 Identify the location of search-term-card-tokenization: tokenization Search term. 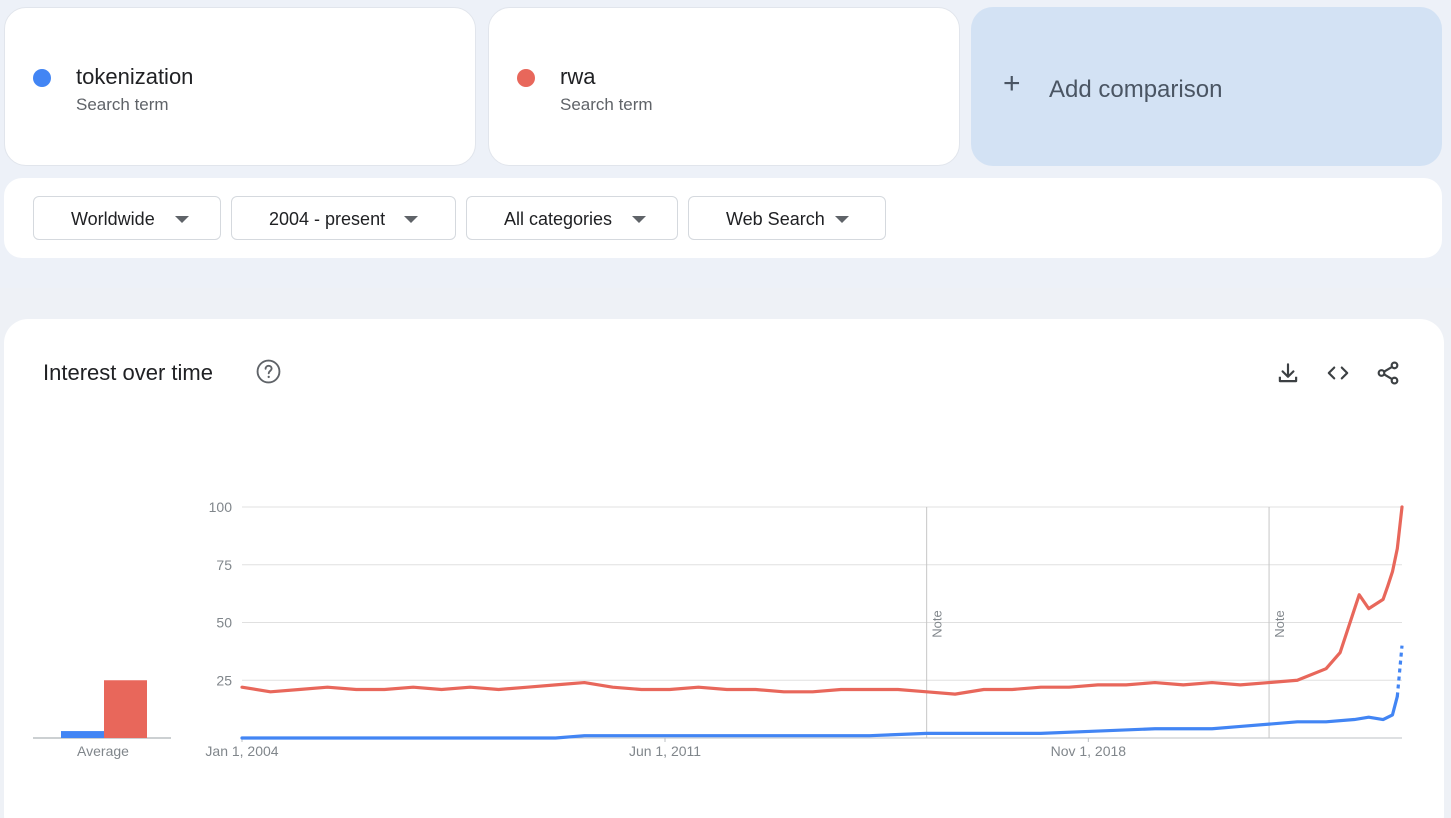
(240, 86).